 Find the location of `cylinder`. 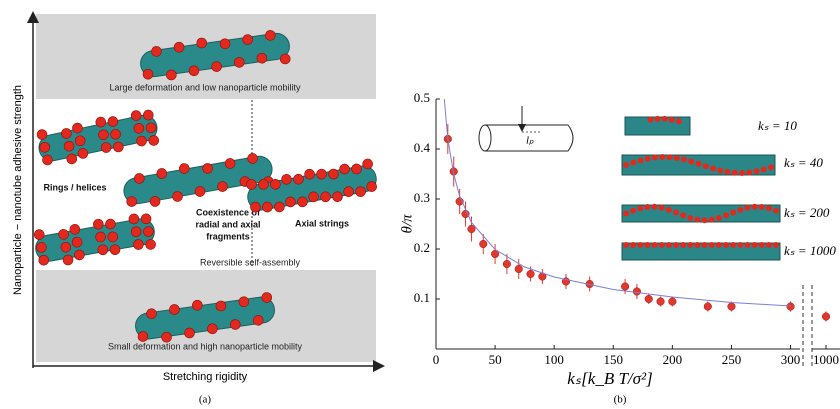

cylinder is located at coordinates (529, 138).